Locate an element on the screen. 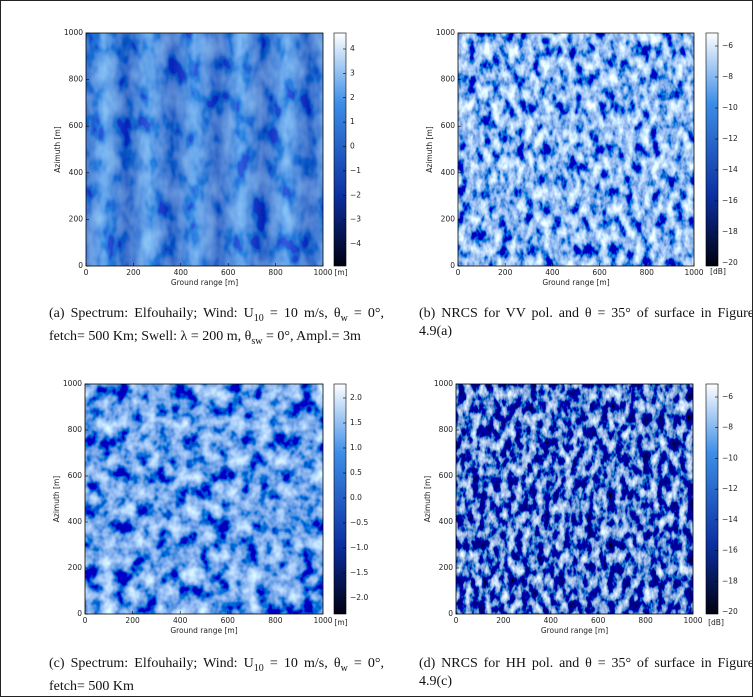 This screenshot has height=697, width=753. caption-text: = 0°, fetch= 500 Km is located at coordinates (217, 675).